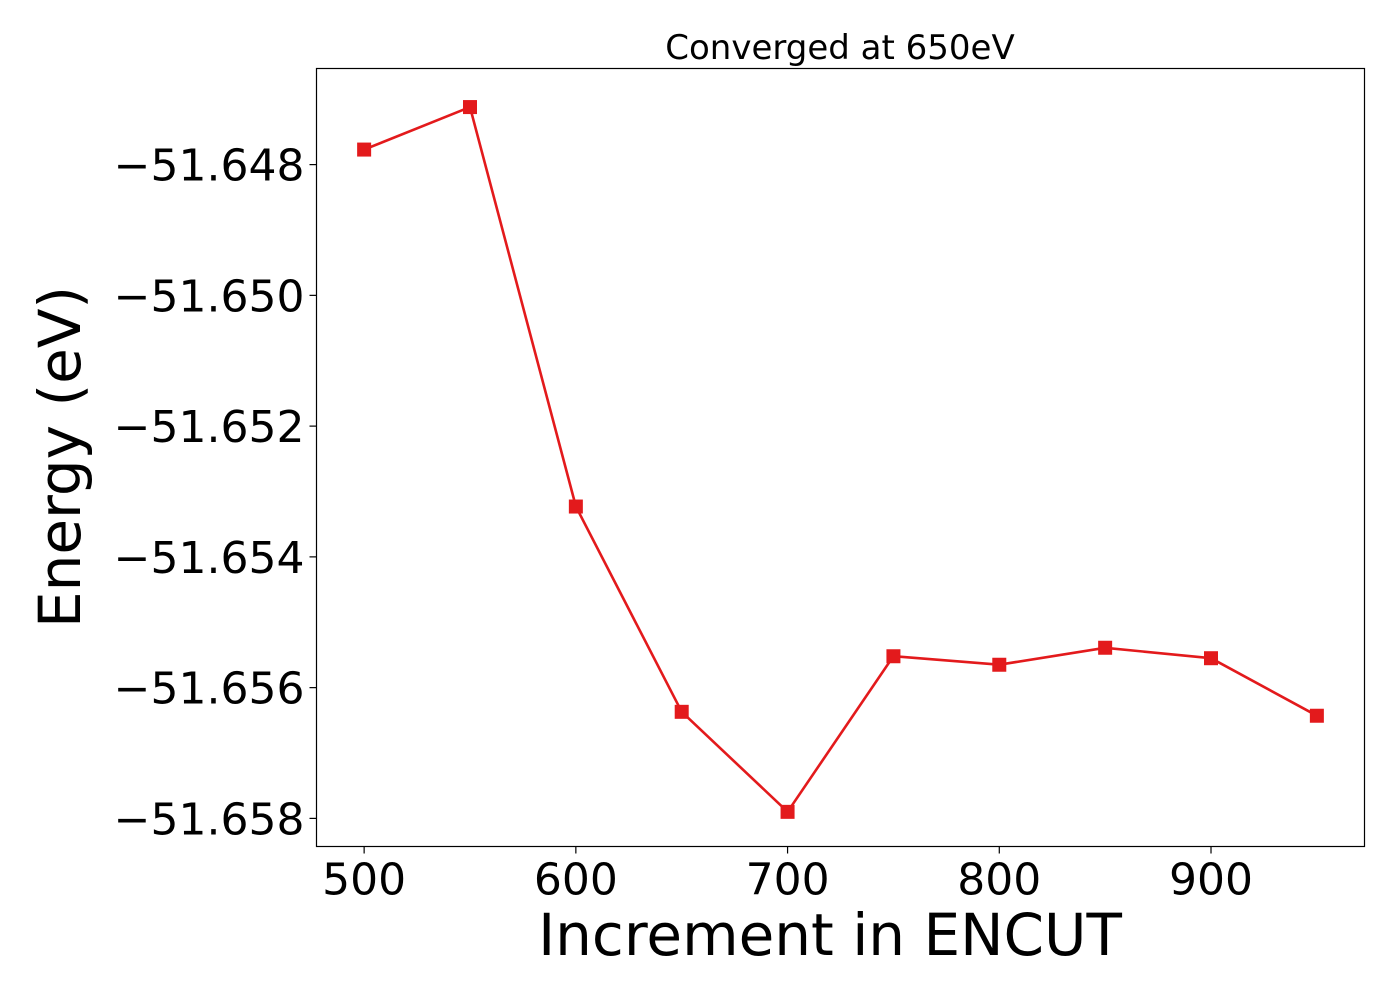  Describe the element at coordinates (209, 166) in the screenshot. I see `y-tick-label: −51.648` at that location.